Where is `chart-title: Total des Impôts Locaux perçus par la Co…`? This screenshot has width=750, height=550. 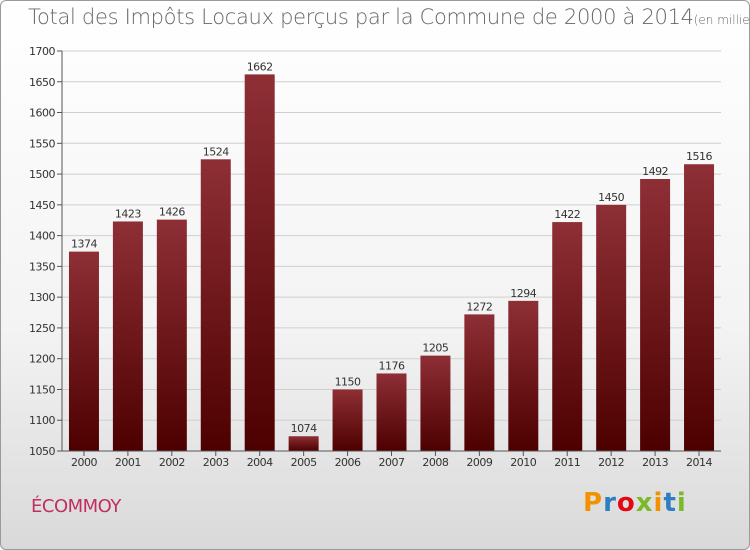
chart-title: Total des Impôts Locaux perçus par la Co… is located at coordinates (389, 17).